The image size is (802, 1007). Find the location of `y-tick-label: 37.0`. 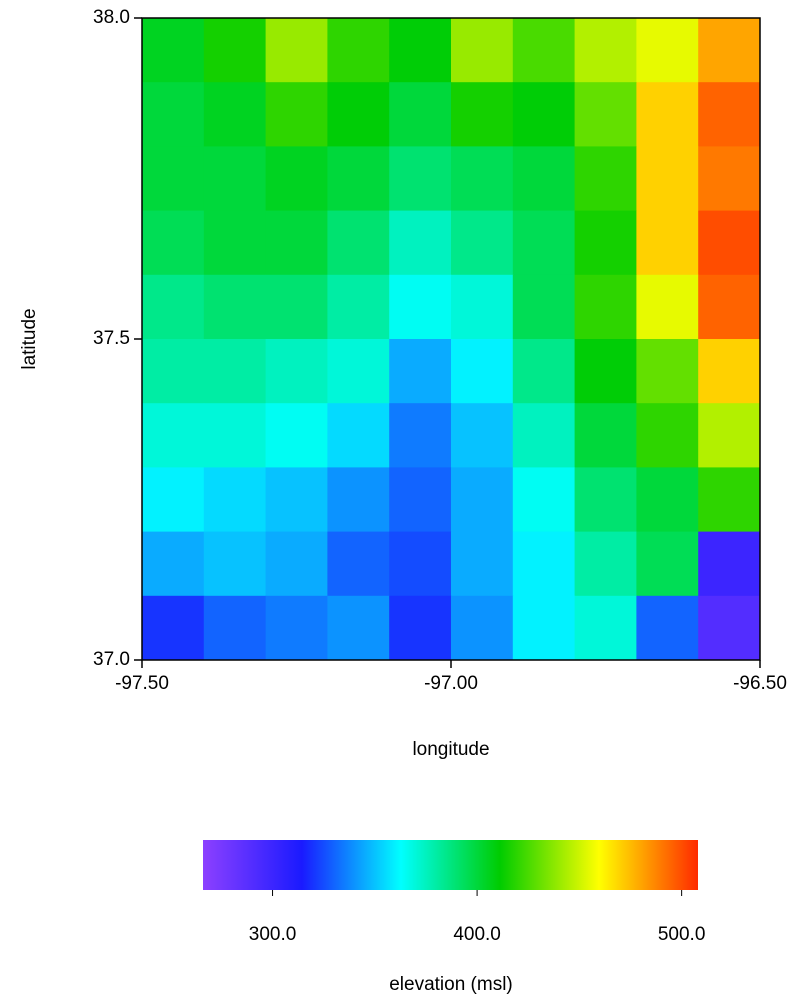

y-tick-label: 37.0 is located at coordinates (111, 659).